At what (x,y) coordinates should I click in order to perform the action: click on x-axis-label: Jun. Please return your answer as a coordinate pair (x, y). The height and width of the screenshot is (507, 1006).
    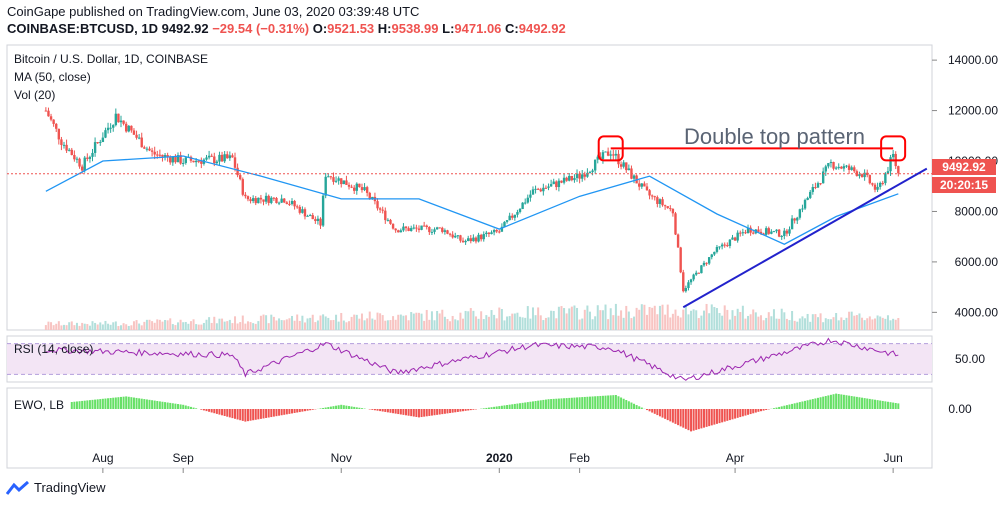
    Looking at the image, I should click on (892, 458).